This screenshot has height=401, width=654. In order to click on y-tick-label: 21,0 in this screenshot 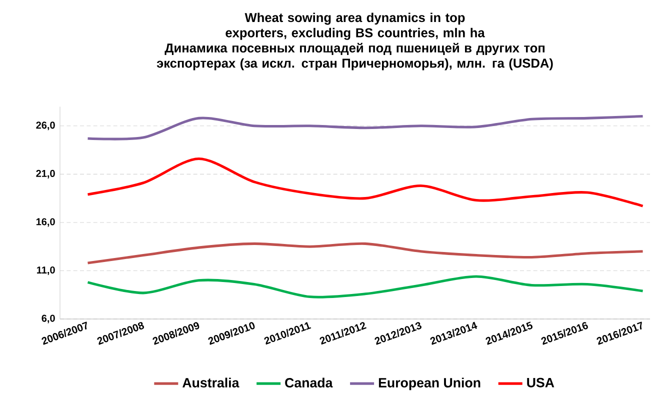, I will do `click(45, 174)`.